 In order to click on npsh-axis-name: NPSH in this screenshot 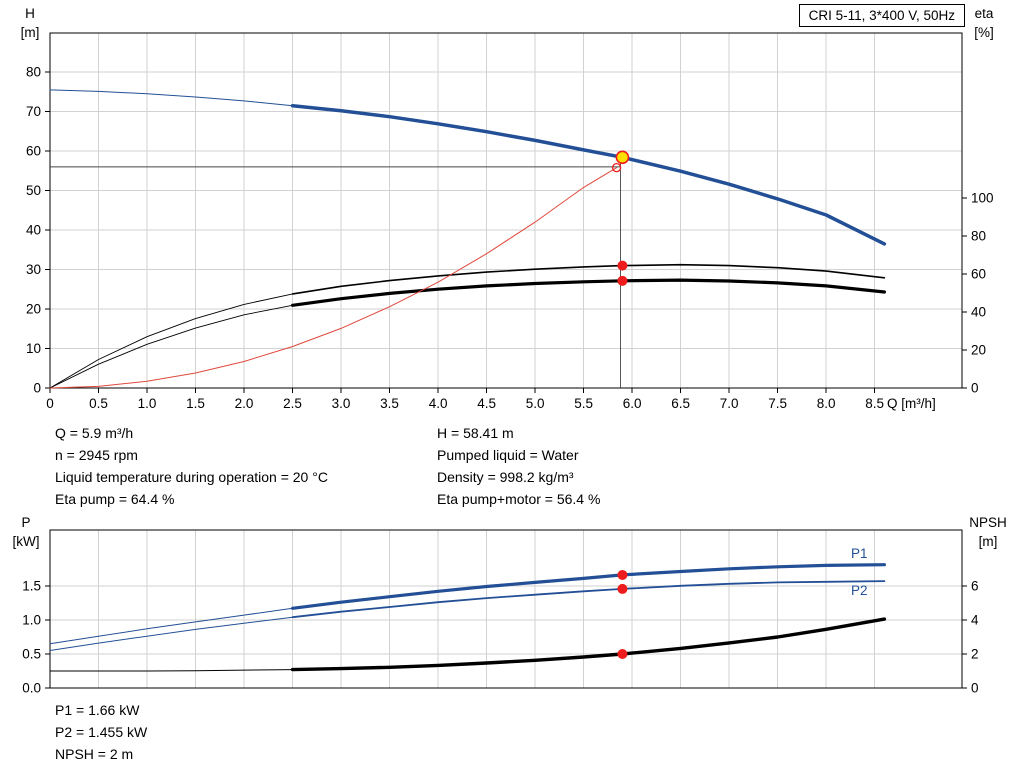, I will do `click(988, 522)`.